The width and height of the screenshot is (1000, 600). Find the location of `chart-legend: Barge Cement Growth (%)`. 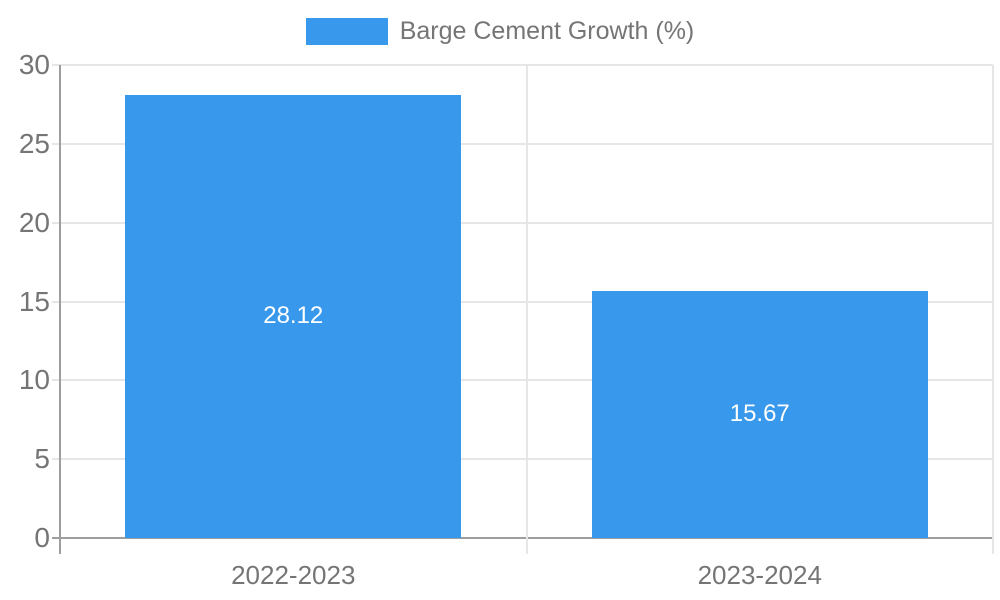

chart-legend: Barge Cement Growth (%) is located at coordinates (500, 31).